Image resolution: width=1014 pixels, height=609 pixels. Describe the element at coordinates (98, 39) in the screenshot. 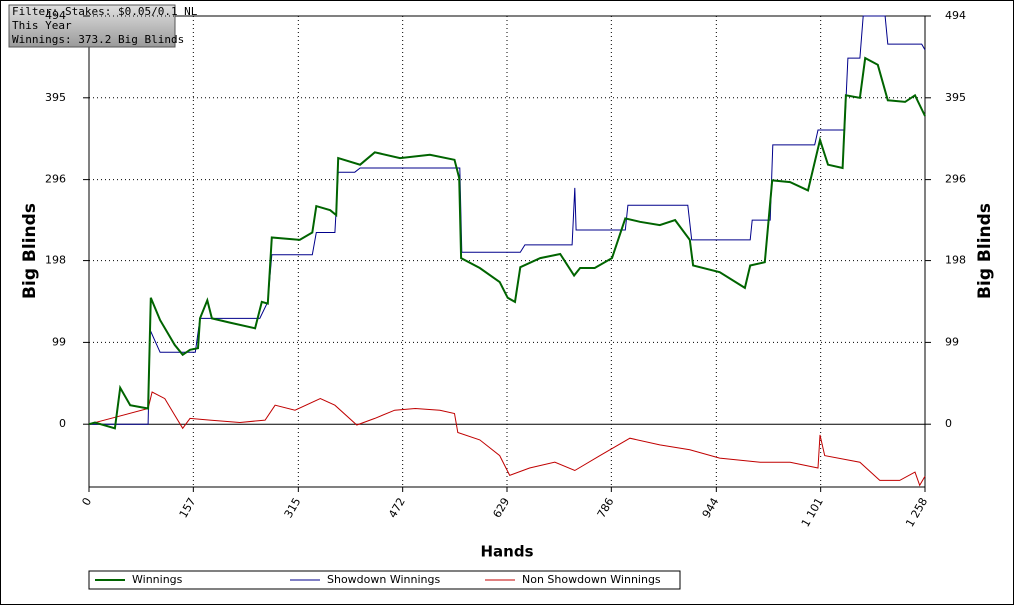

I see `info-text: Winnings: 373.2 Big Blinds` at that location.